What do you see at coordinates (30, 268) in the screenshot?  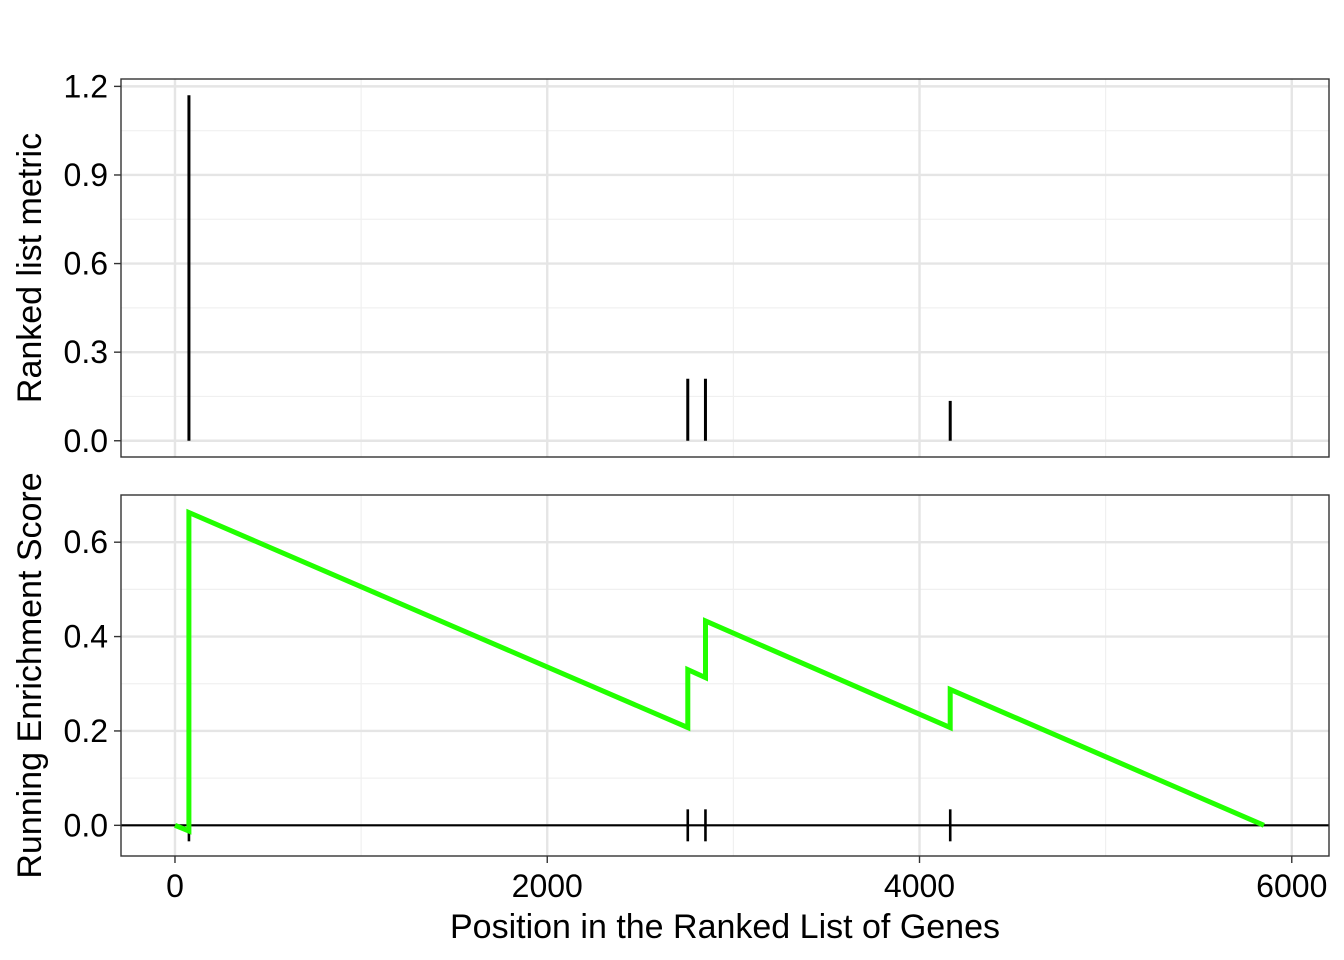 I see `y-axis-title: Ranked list metric` at bounding box center [30, 268].